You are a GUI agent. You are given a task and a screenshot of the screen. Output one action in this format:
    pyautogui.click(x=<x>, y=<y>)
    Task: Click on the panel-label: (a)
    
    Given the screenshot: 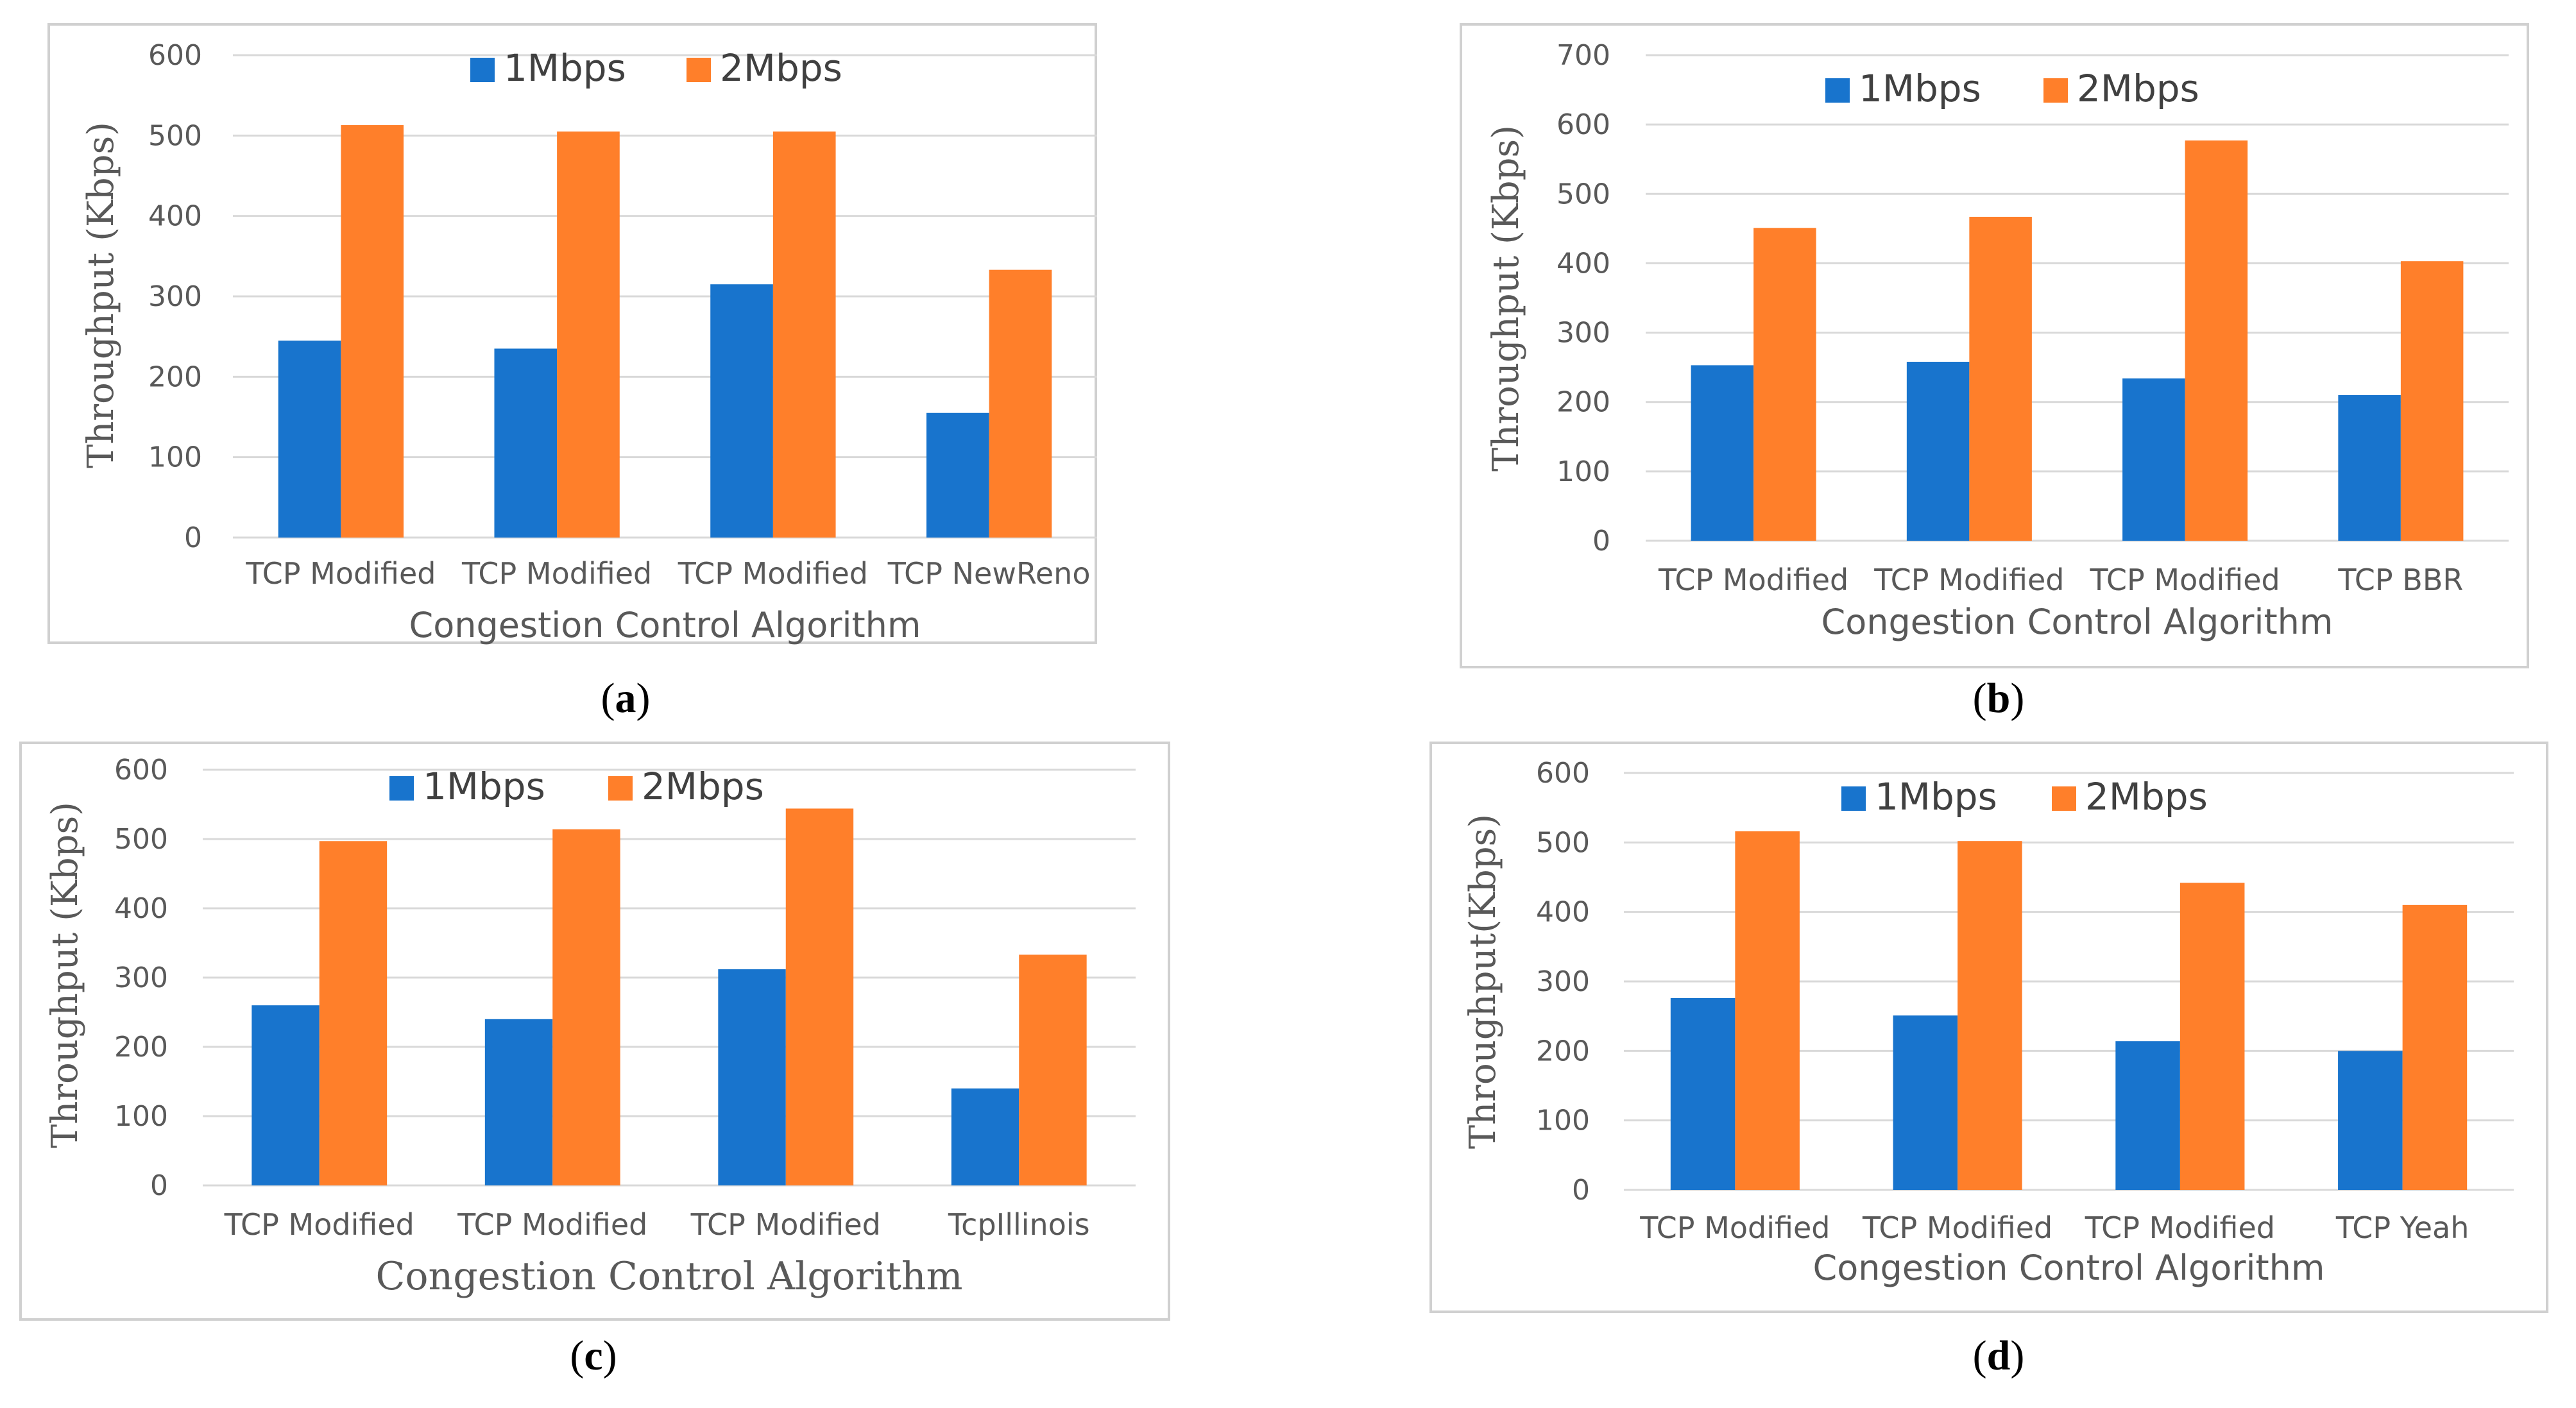 What is the action you would take?
    pyautogui.click(x=626, y=698)
    